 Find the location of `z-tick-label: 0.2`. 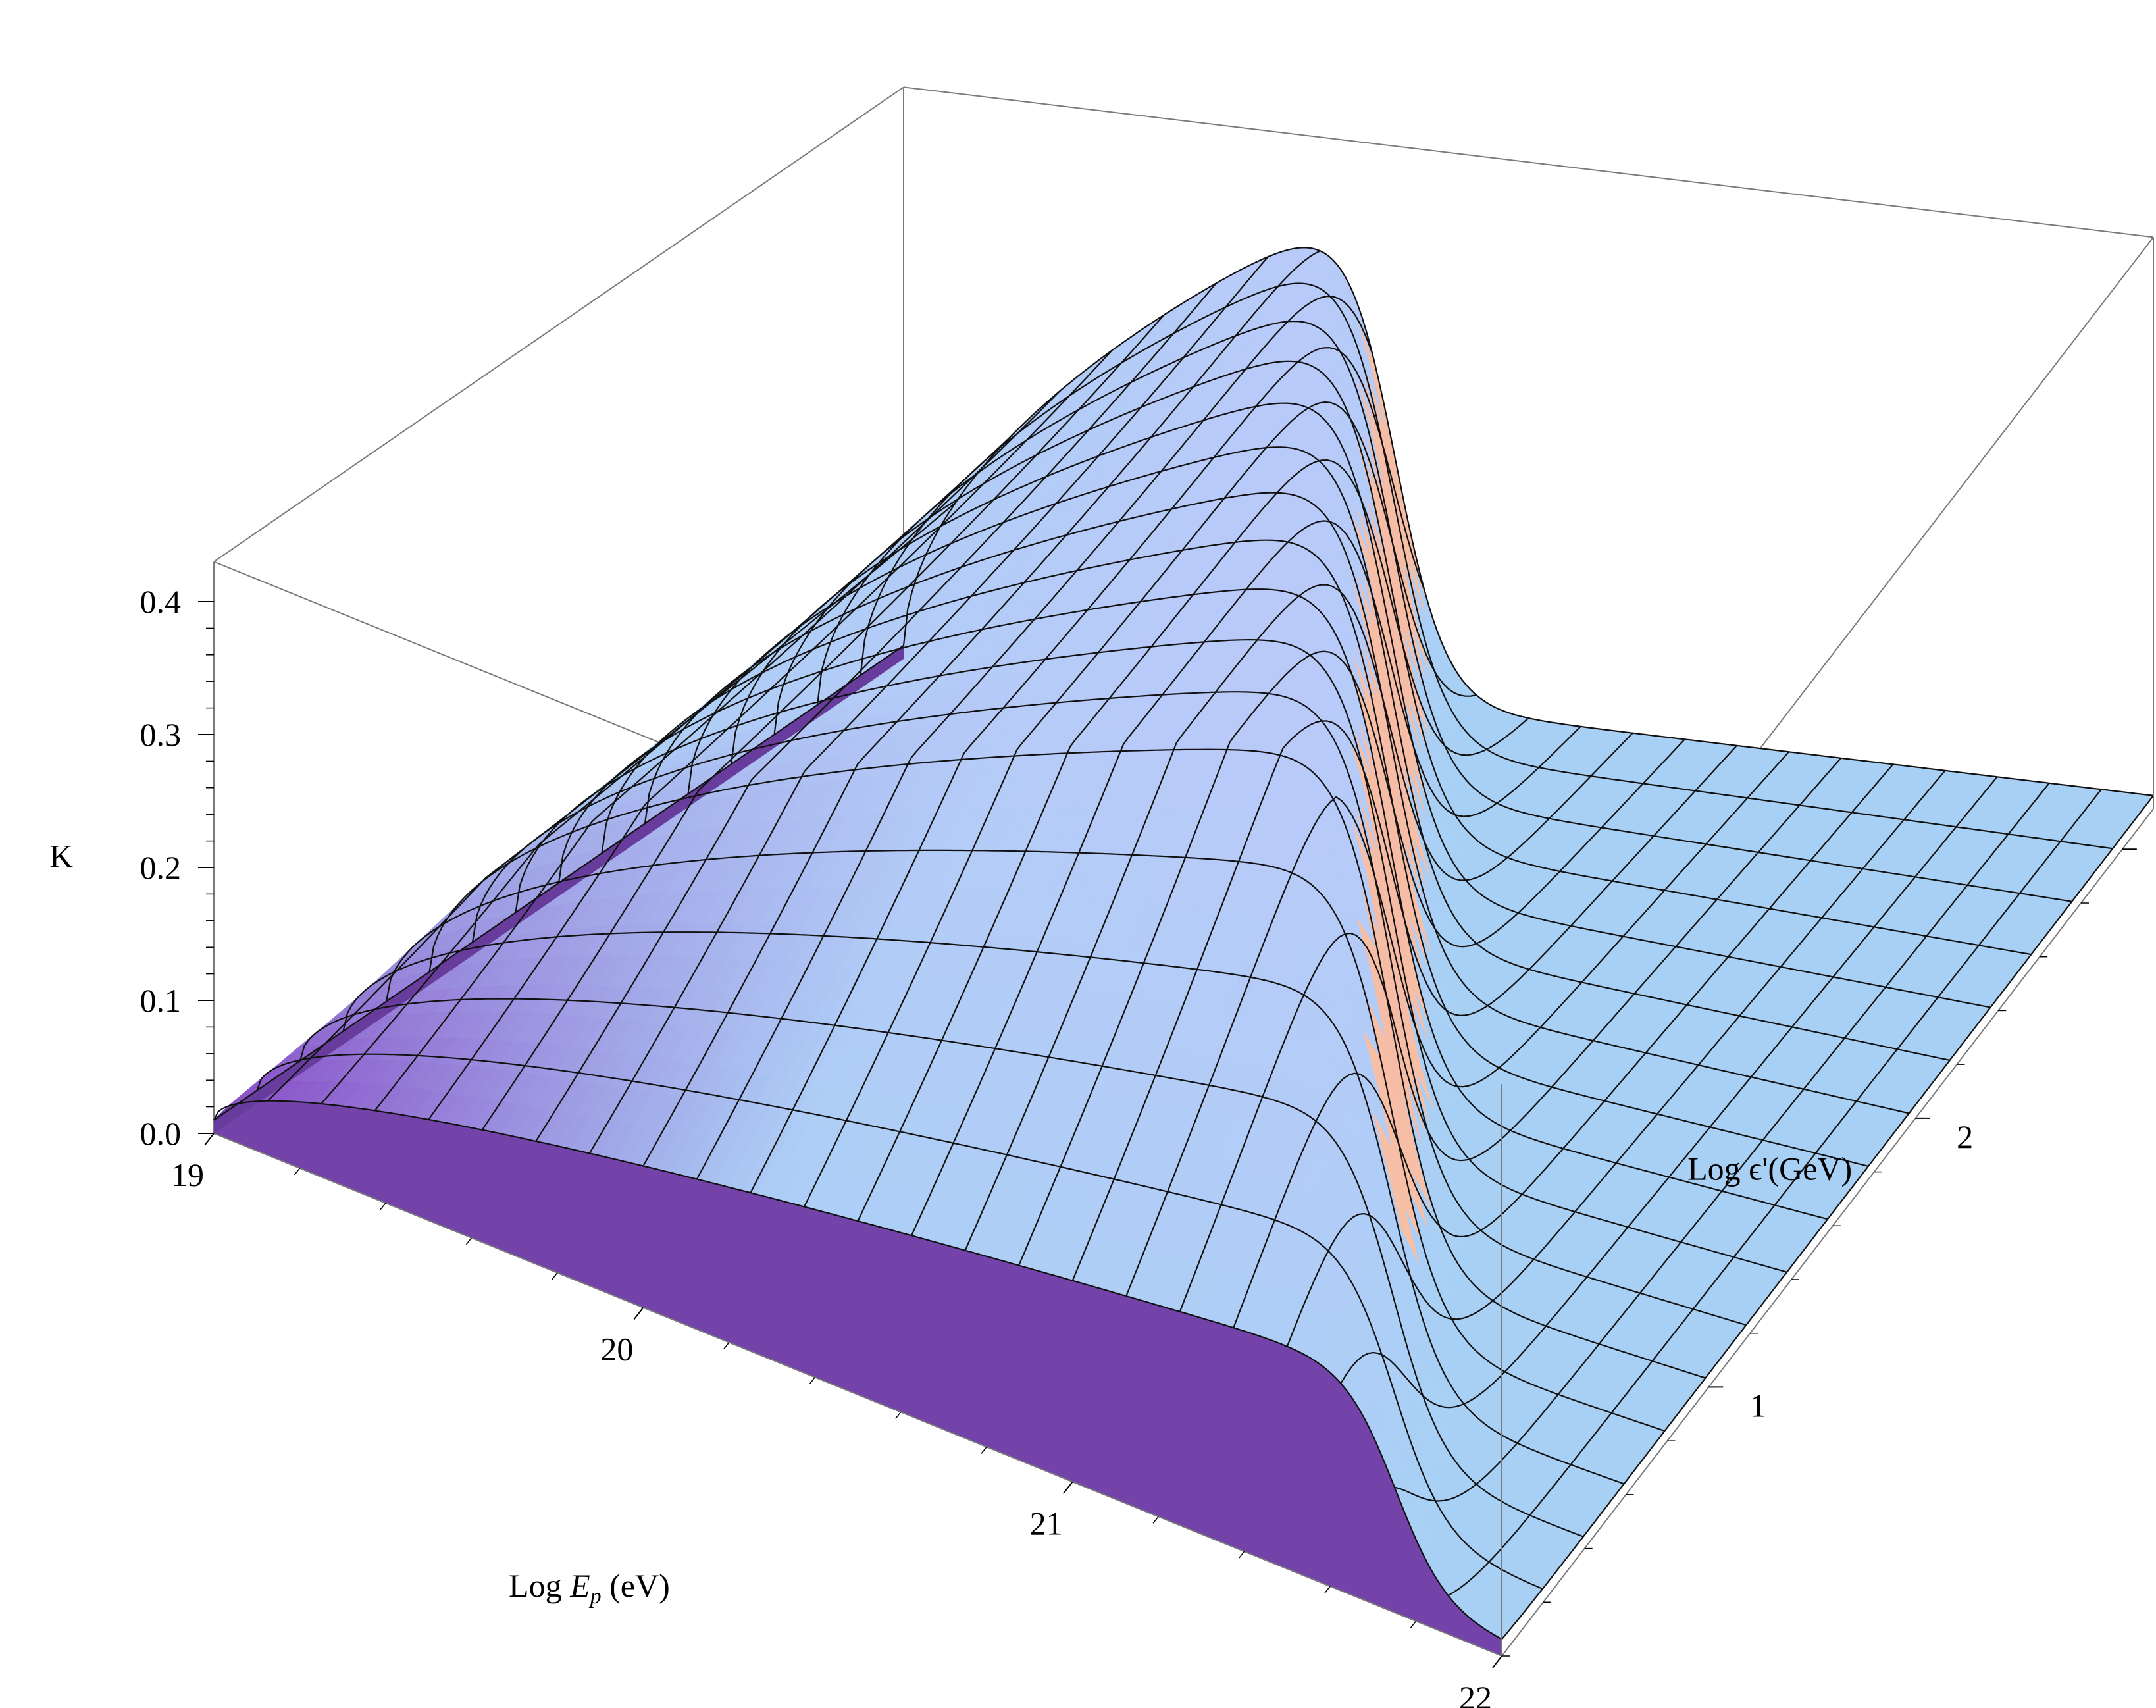

z-tick-label: 0.2 is located at coordinates (161, 868).